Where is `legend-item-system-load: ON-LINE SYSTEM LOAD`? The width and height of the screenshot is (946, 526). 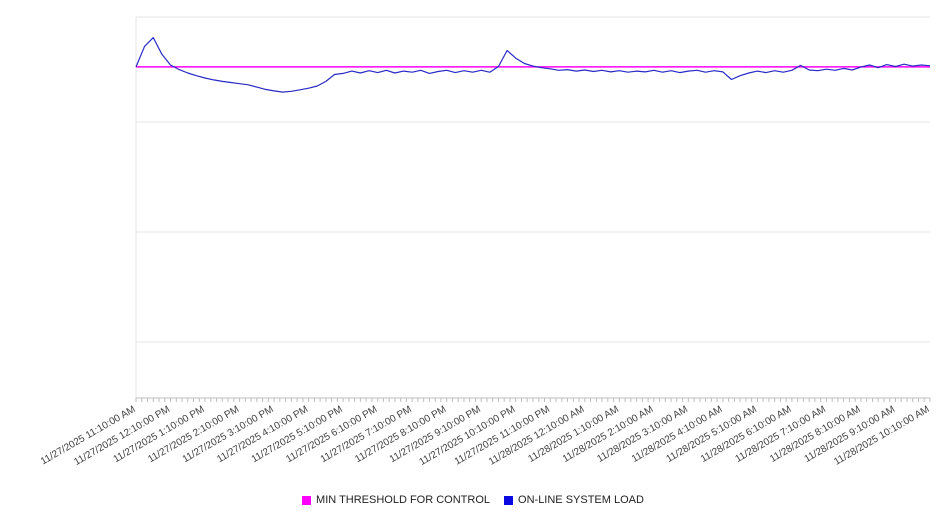 legend-item-system-load: ON-LINE SYSTEM LOAD is located at coordinates (574, 500).